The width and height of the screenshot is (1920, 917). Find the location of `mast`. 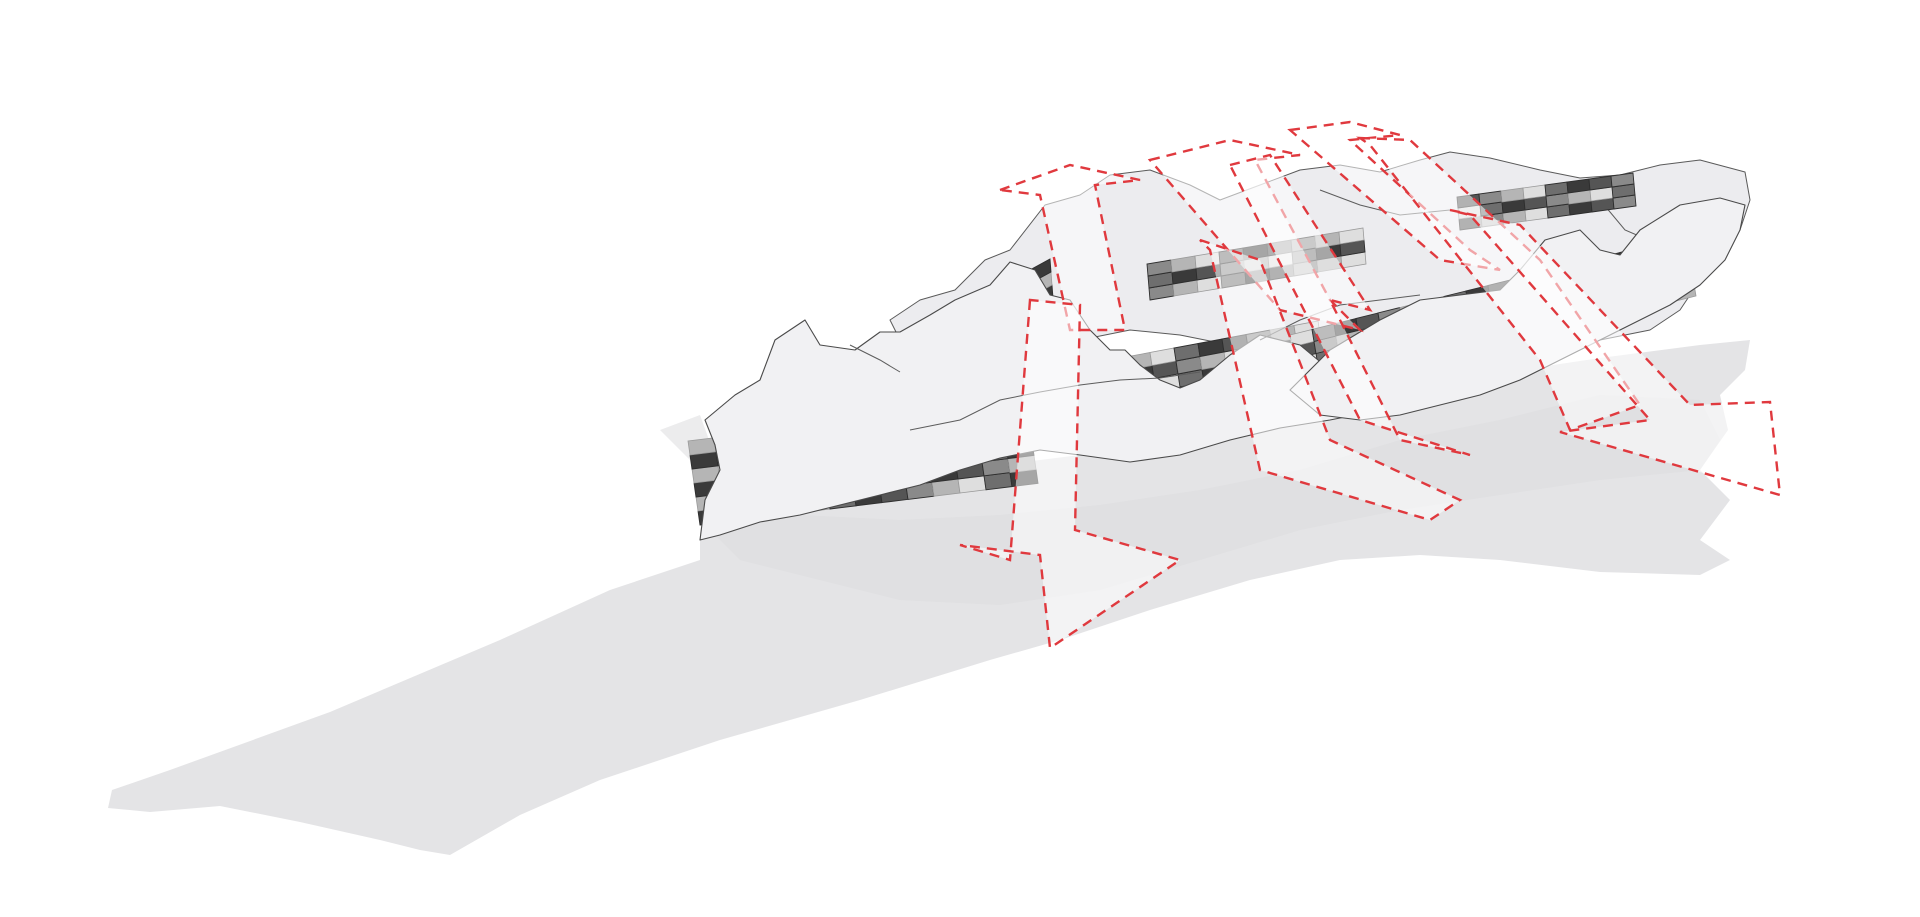

mast is located at coordinates (875, 358).